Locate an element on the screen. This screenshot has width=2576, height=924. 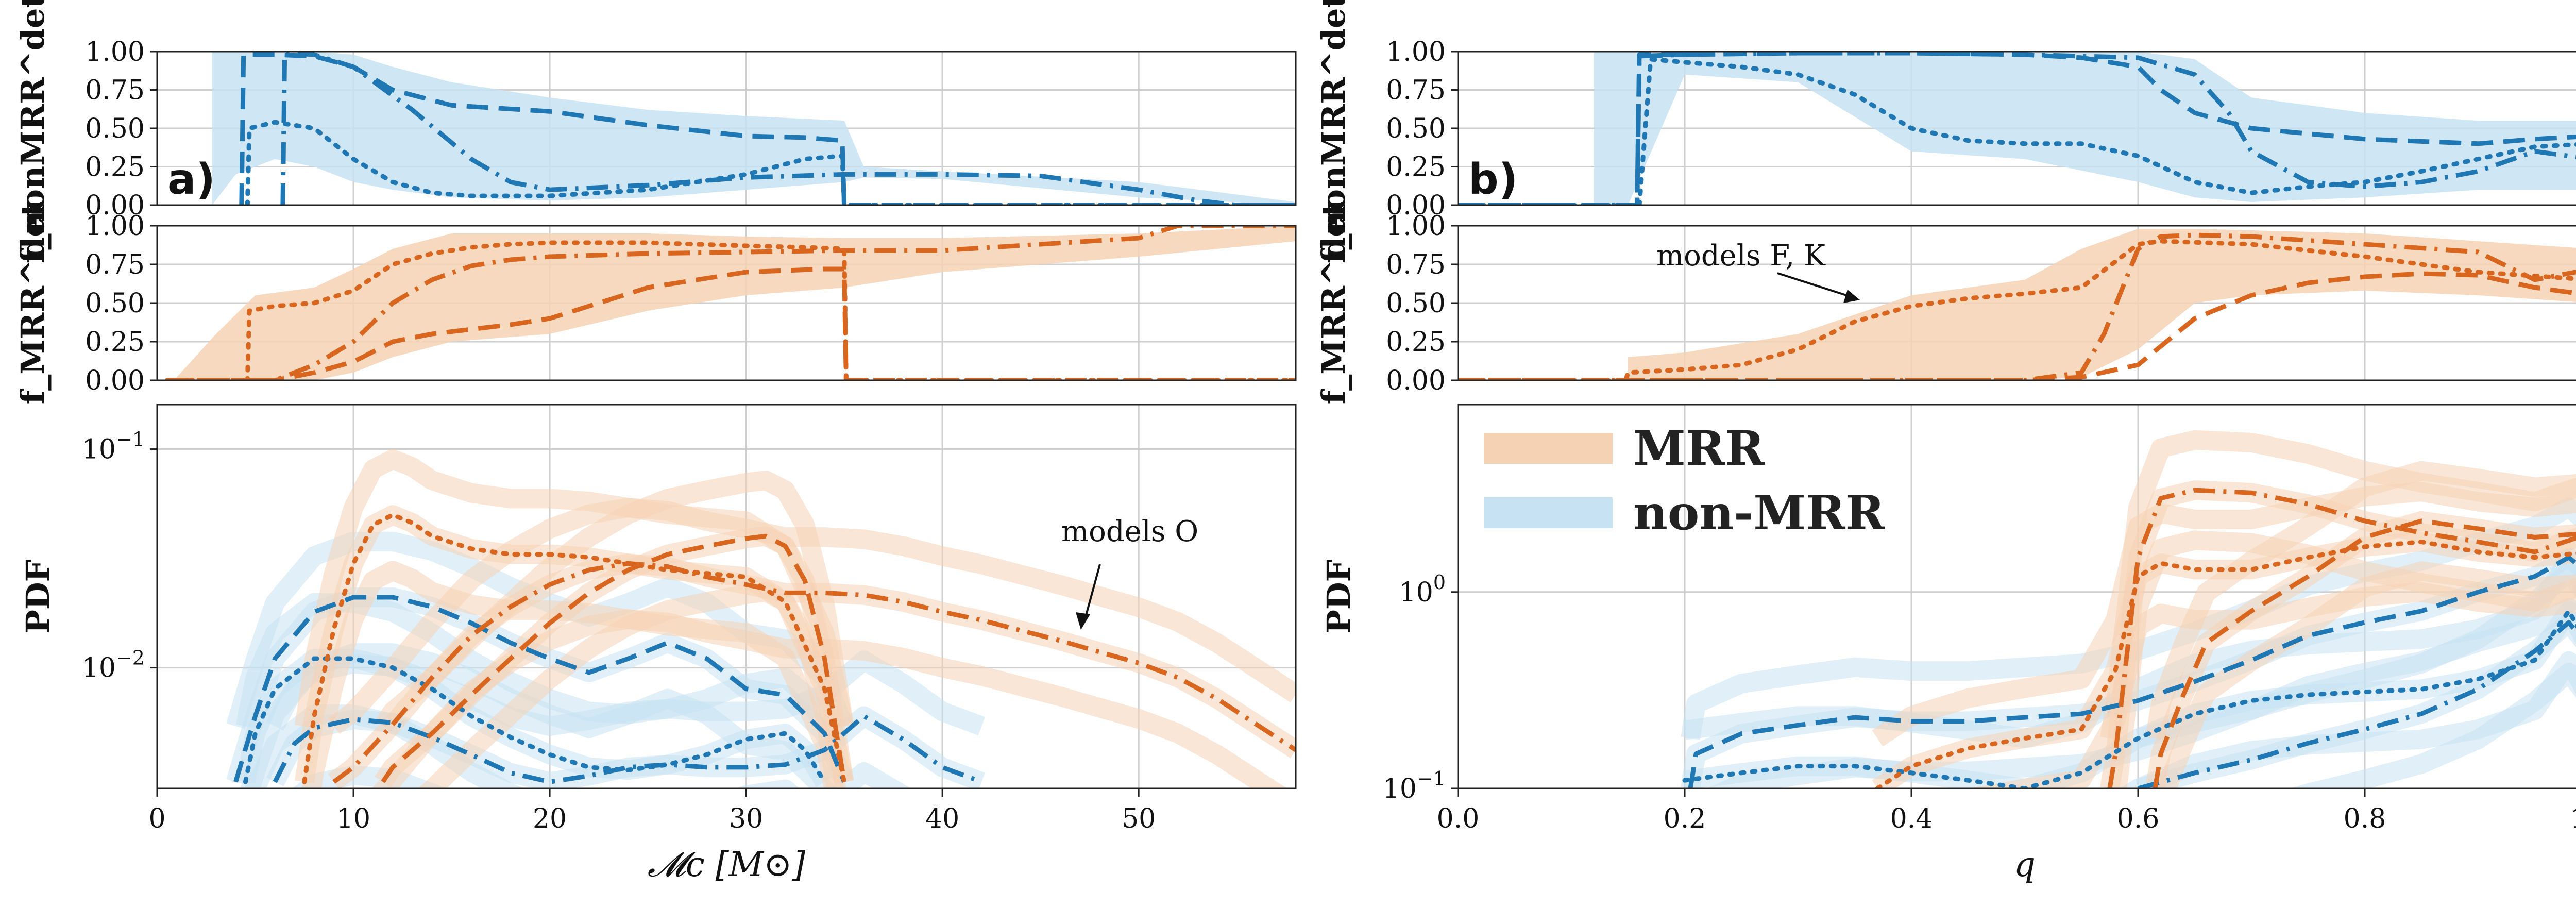
x-tick-label: 0.6 is located at coordinates (2138, 818).